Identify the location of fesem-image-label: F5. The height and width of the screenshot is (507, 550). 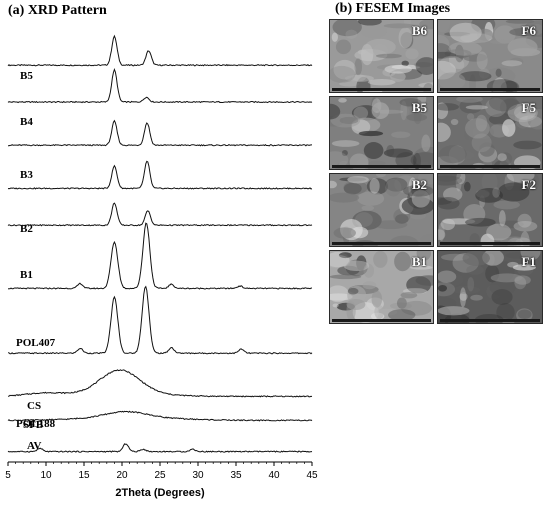
(528, 107).